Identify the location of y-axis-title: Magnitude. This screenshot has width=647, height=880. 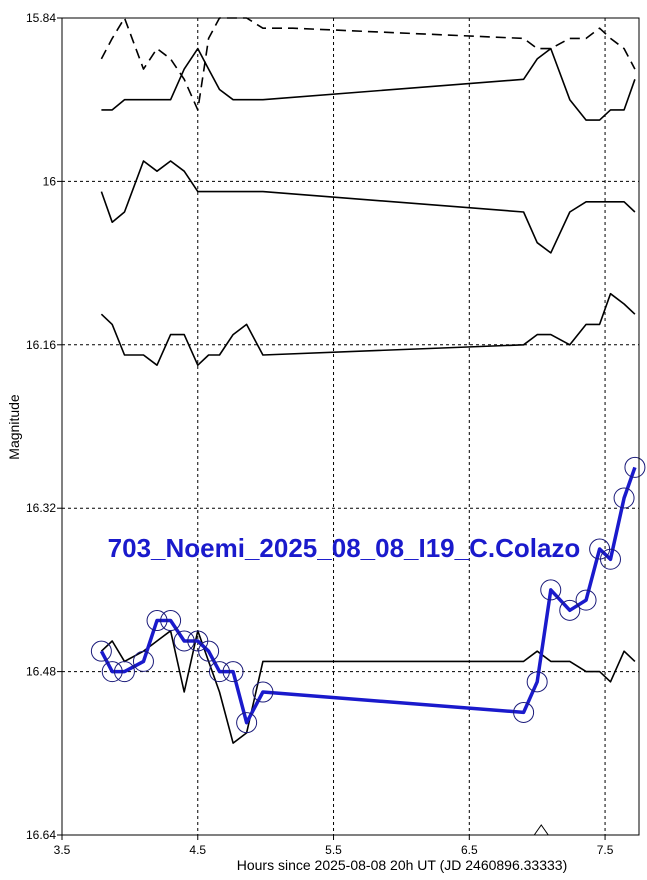
(14, 427).